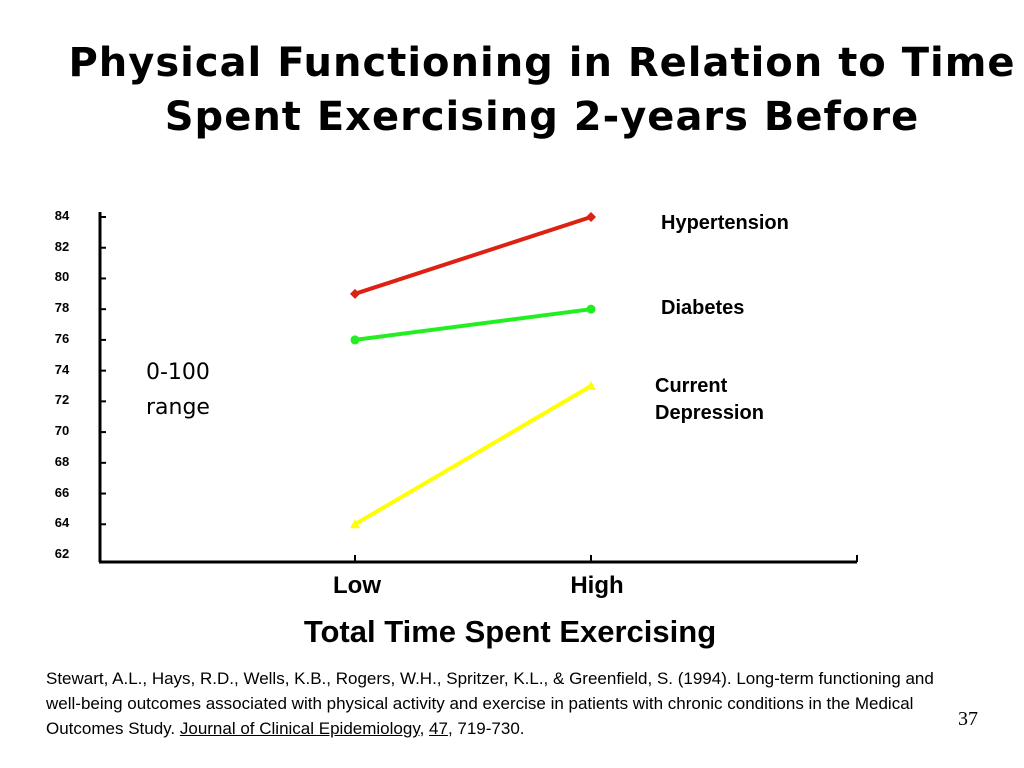 The height and width of the screenshot is (768, 1024). What do you see at coordinates (542, 63) in the screenshot?
I see `slide-title-line-1: Physical Functioning in Relation to Time` at bounding box center [542, 63].